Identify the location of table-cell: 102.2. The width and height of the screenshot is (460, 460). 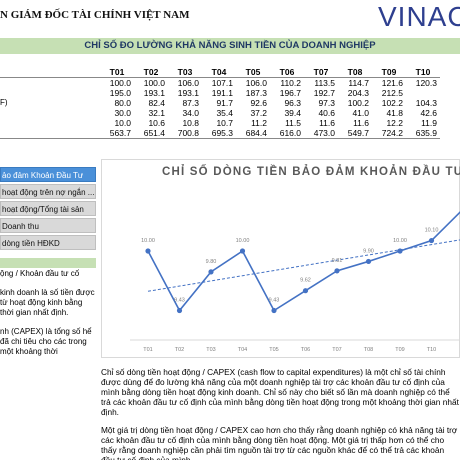
(392, 103).